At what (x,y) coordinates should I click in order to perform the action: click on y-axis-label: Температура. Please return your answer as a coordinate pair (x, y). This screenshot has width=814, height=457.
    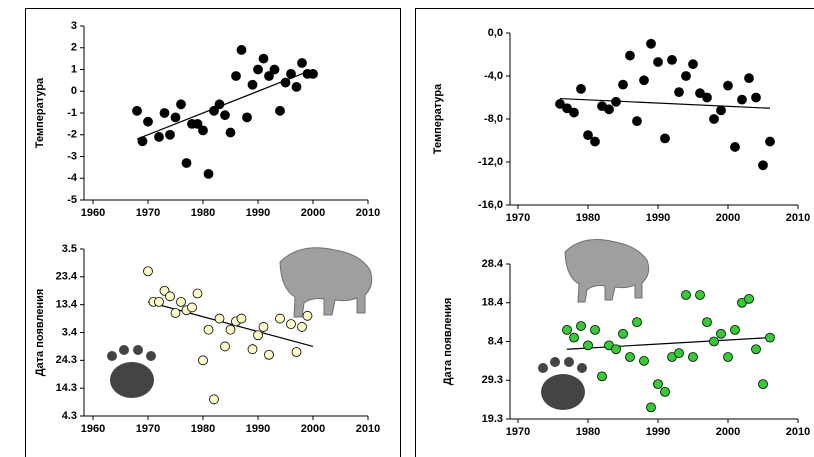
    Looking at the image, I should click on (438, 118).